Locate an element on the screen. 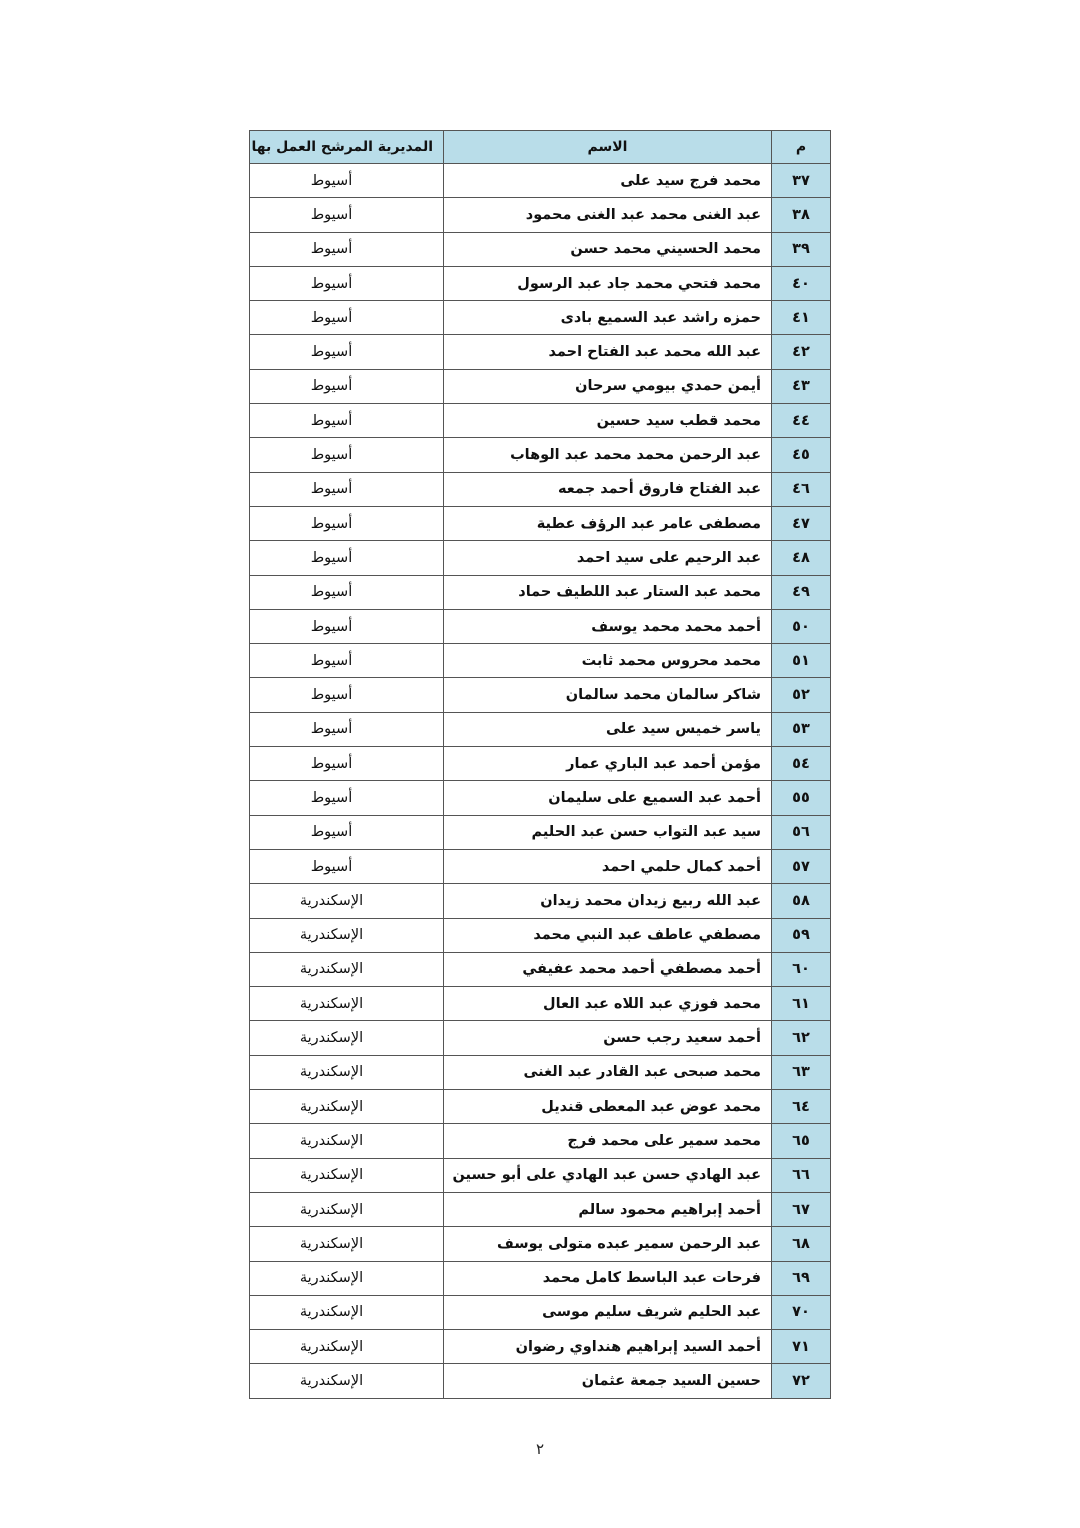 The height and width of the screenshot is (1528, 1080). table-row: ٦٩ فرحات عبد الباسط كامل محمد الإسكندرية is located at coordinates (540, 1278).